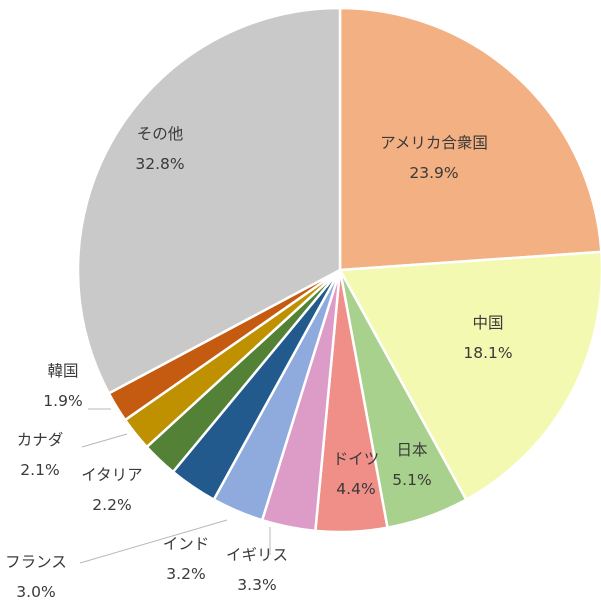 The height and width of the screenshot is (608, 601). What do you see at coordinates (62, 401) in the screenshot?
I see `slice-9-value-label: 1.9%` at bounding box center [62, 401].